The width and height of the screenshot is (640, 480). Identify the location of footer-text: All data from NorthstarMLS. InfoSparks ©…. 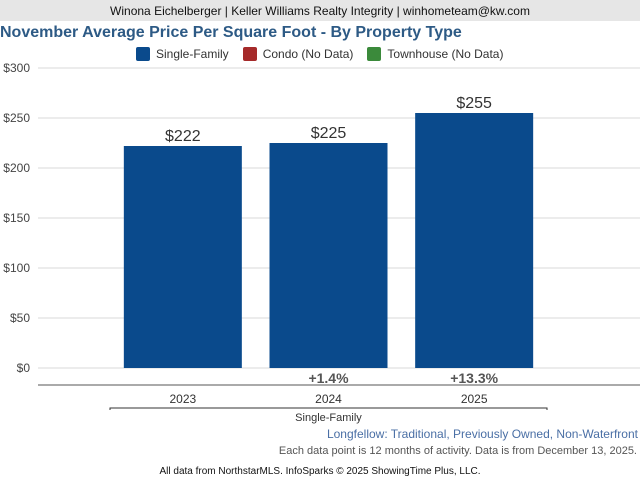
(320, 471).